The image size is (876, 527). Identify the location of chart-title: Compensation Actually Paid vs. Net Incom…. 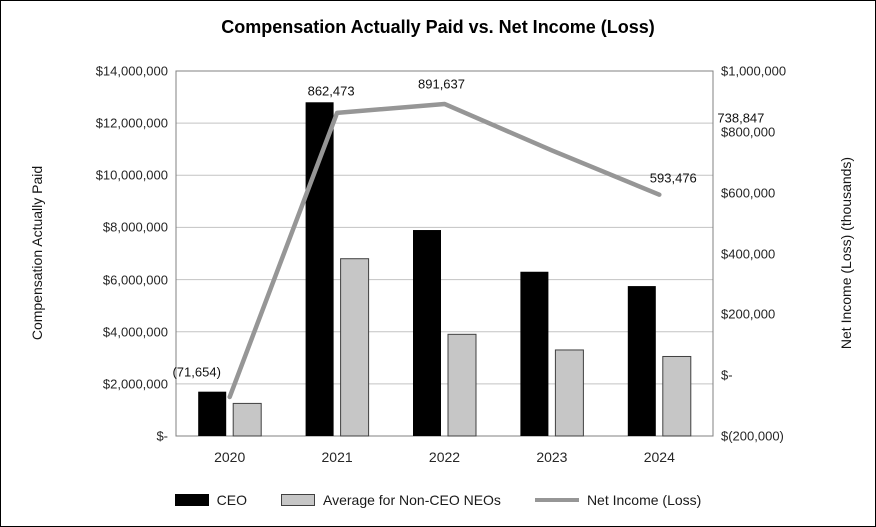
(438, 27).